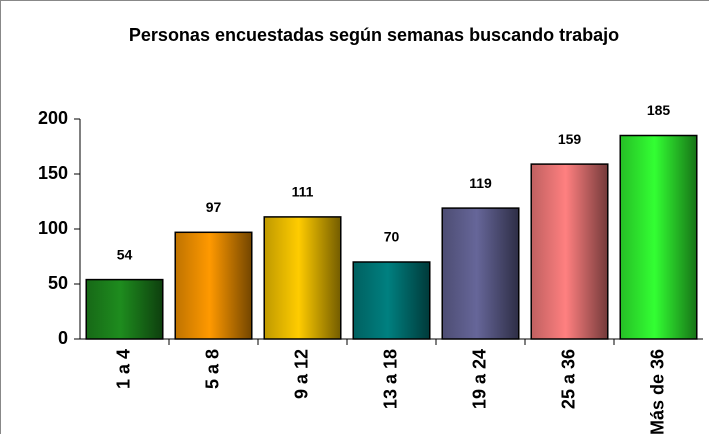 The width and height of the screenshot is (709, 434). I want to click on x-tick-label: 1 a 4, so click(123, 369).